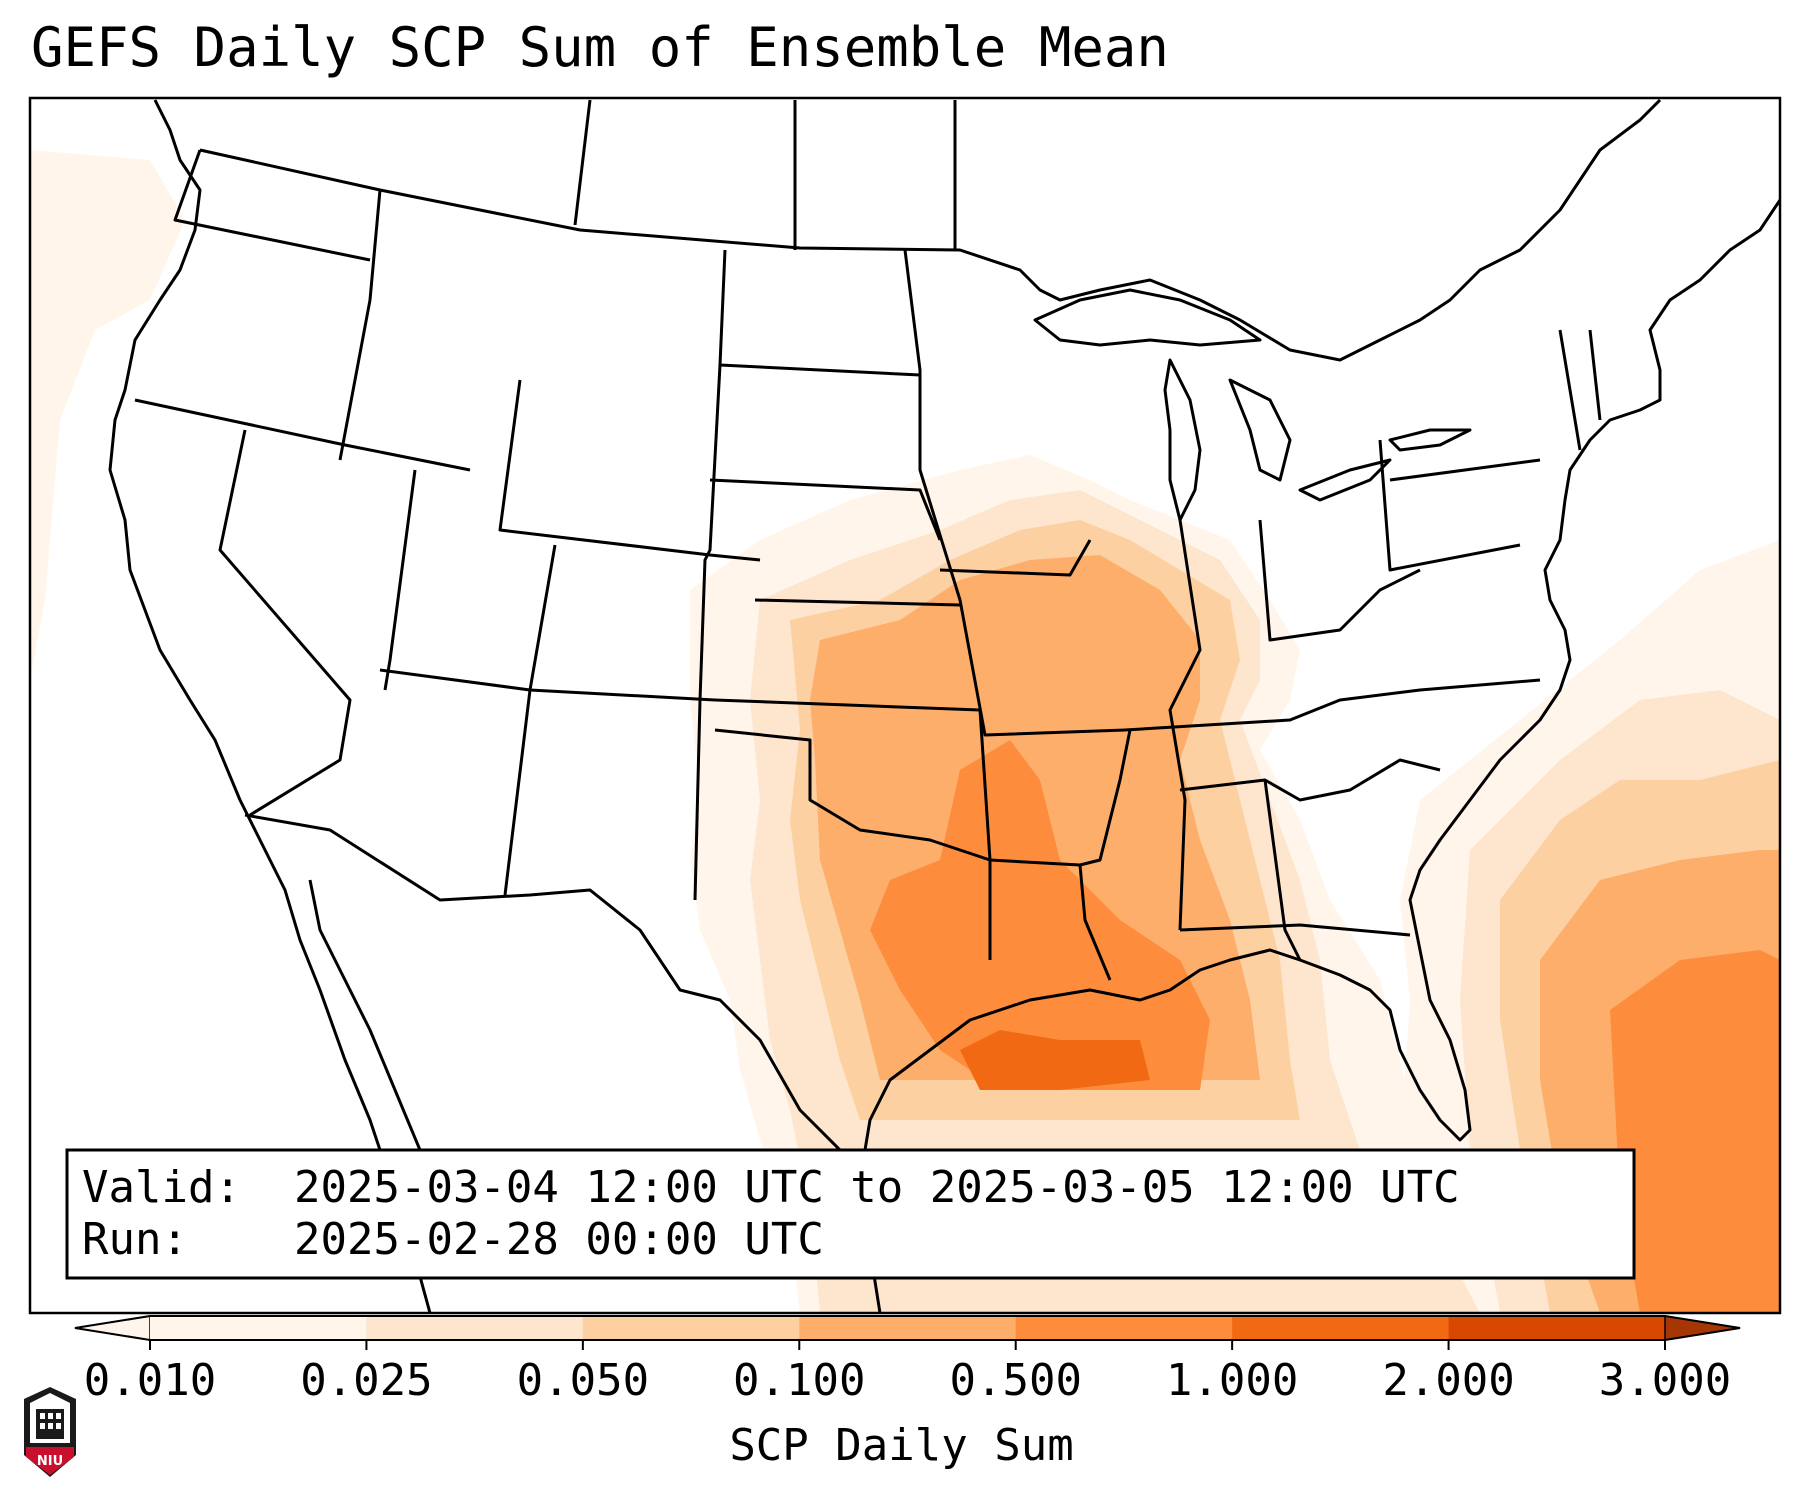  What do you see at coordinates (1448, 1380) in the screenshot?
I see `colorbar-tick-label: 2.000` at bounding box center [1448, 1380].